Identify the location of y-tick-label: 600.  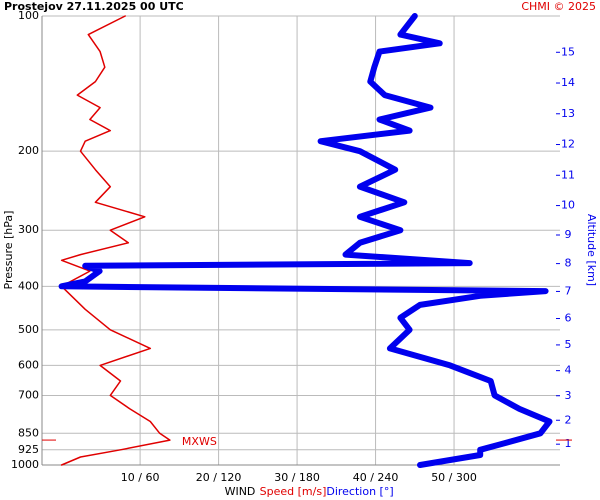
(28, 364).